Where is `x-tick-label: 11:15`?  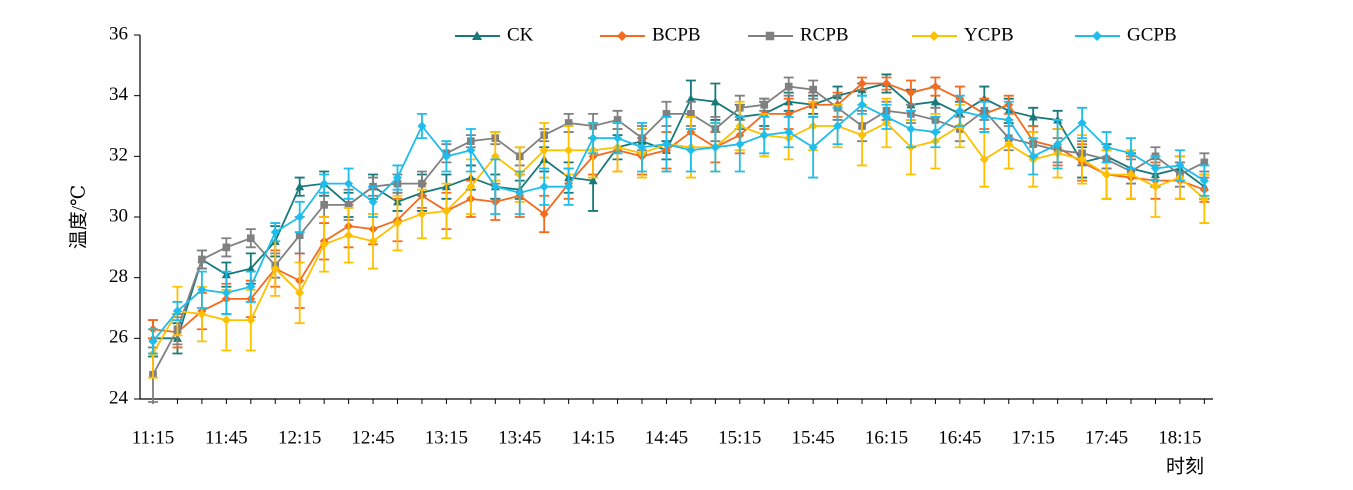 x-tick-label: 11:15 is located at coordinates (153, 437).